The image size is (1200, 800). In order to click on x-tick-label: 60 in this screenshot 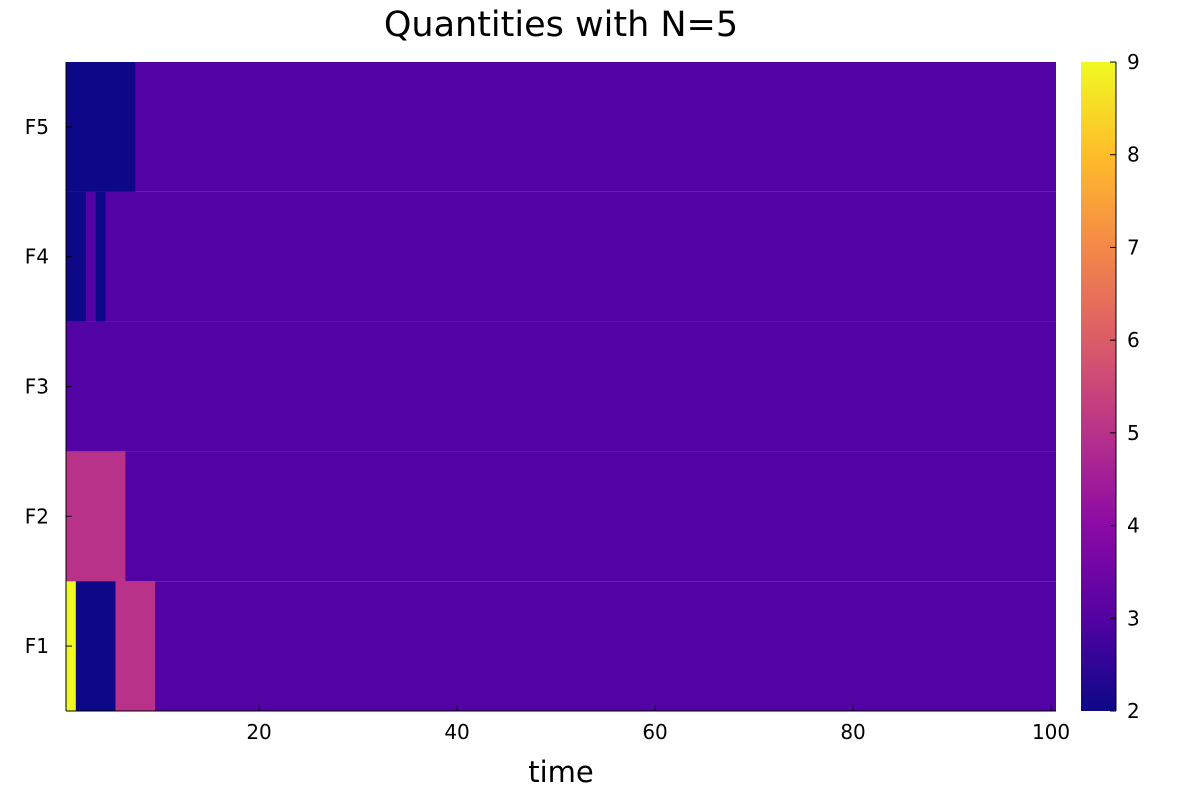, I will do `click(654, 732)`.